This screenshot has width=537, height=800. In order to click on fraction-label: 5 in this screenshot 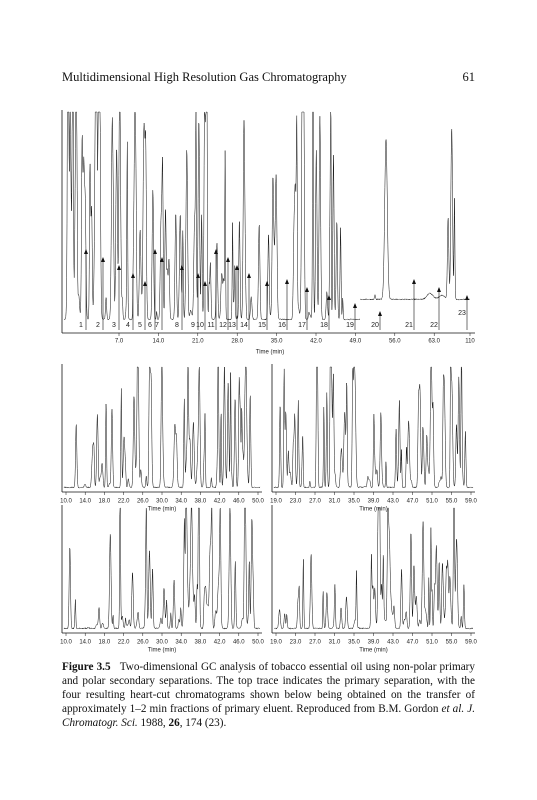, I will do `click(140, 325)`.